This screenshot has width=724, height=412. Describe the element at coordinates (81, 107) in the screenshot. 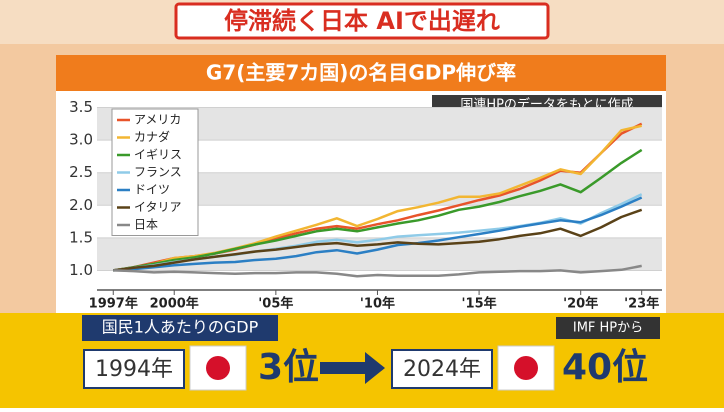

I see `y-tick-label: 3.5` at that location.